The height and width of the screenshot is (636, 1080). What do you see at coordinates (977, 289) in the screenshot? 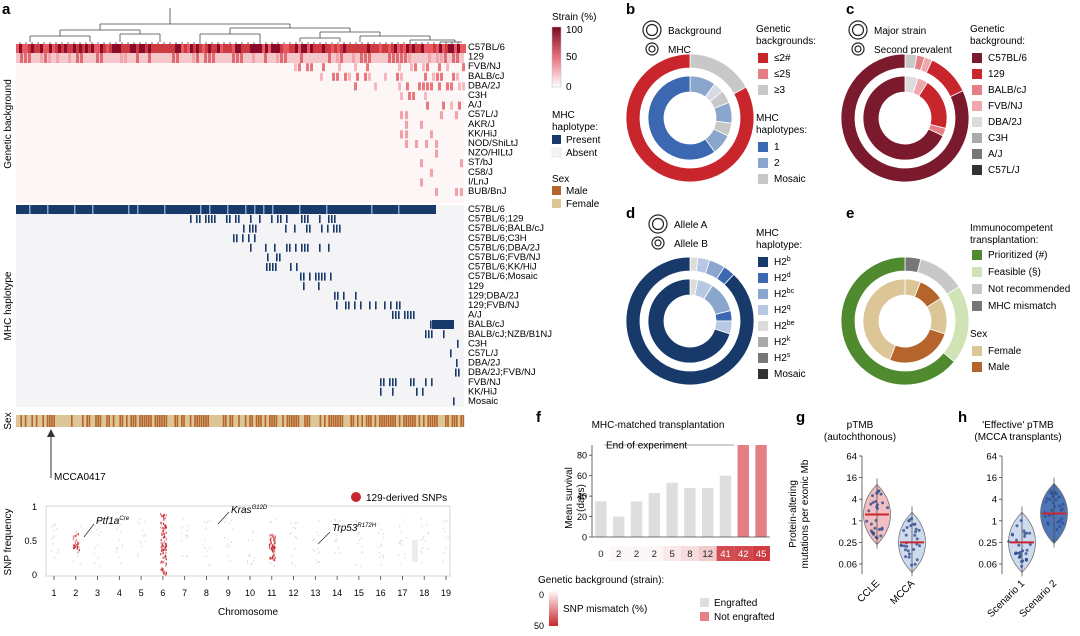
I see `e-item-swatch` at bounding box center [977, 289].